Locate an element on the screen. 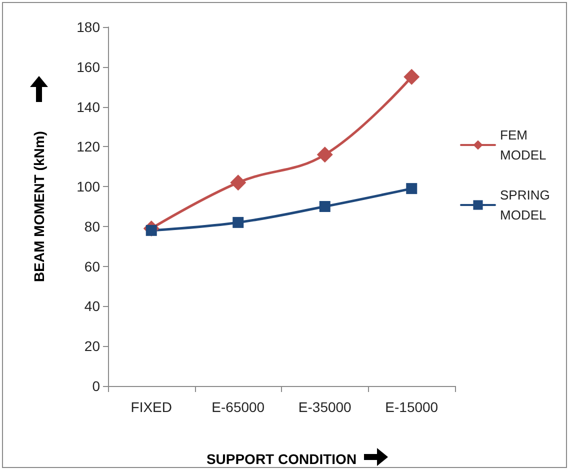 The image size is (571, 472). y-tick-label: 0 is located at coordinates (96, 386).